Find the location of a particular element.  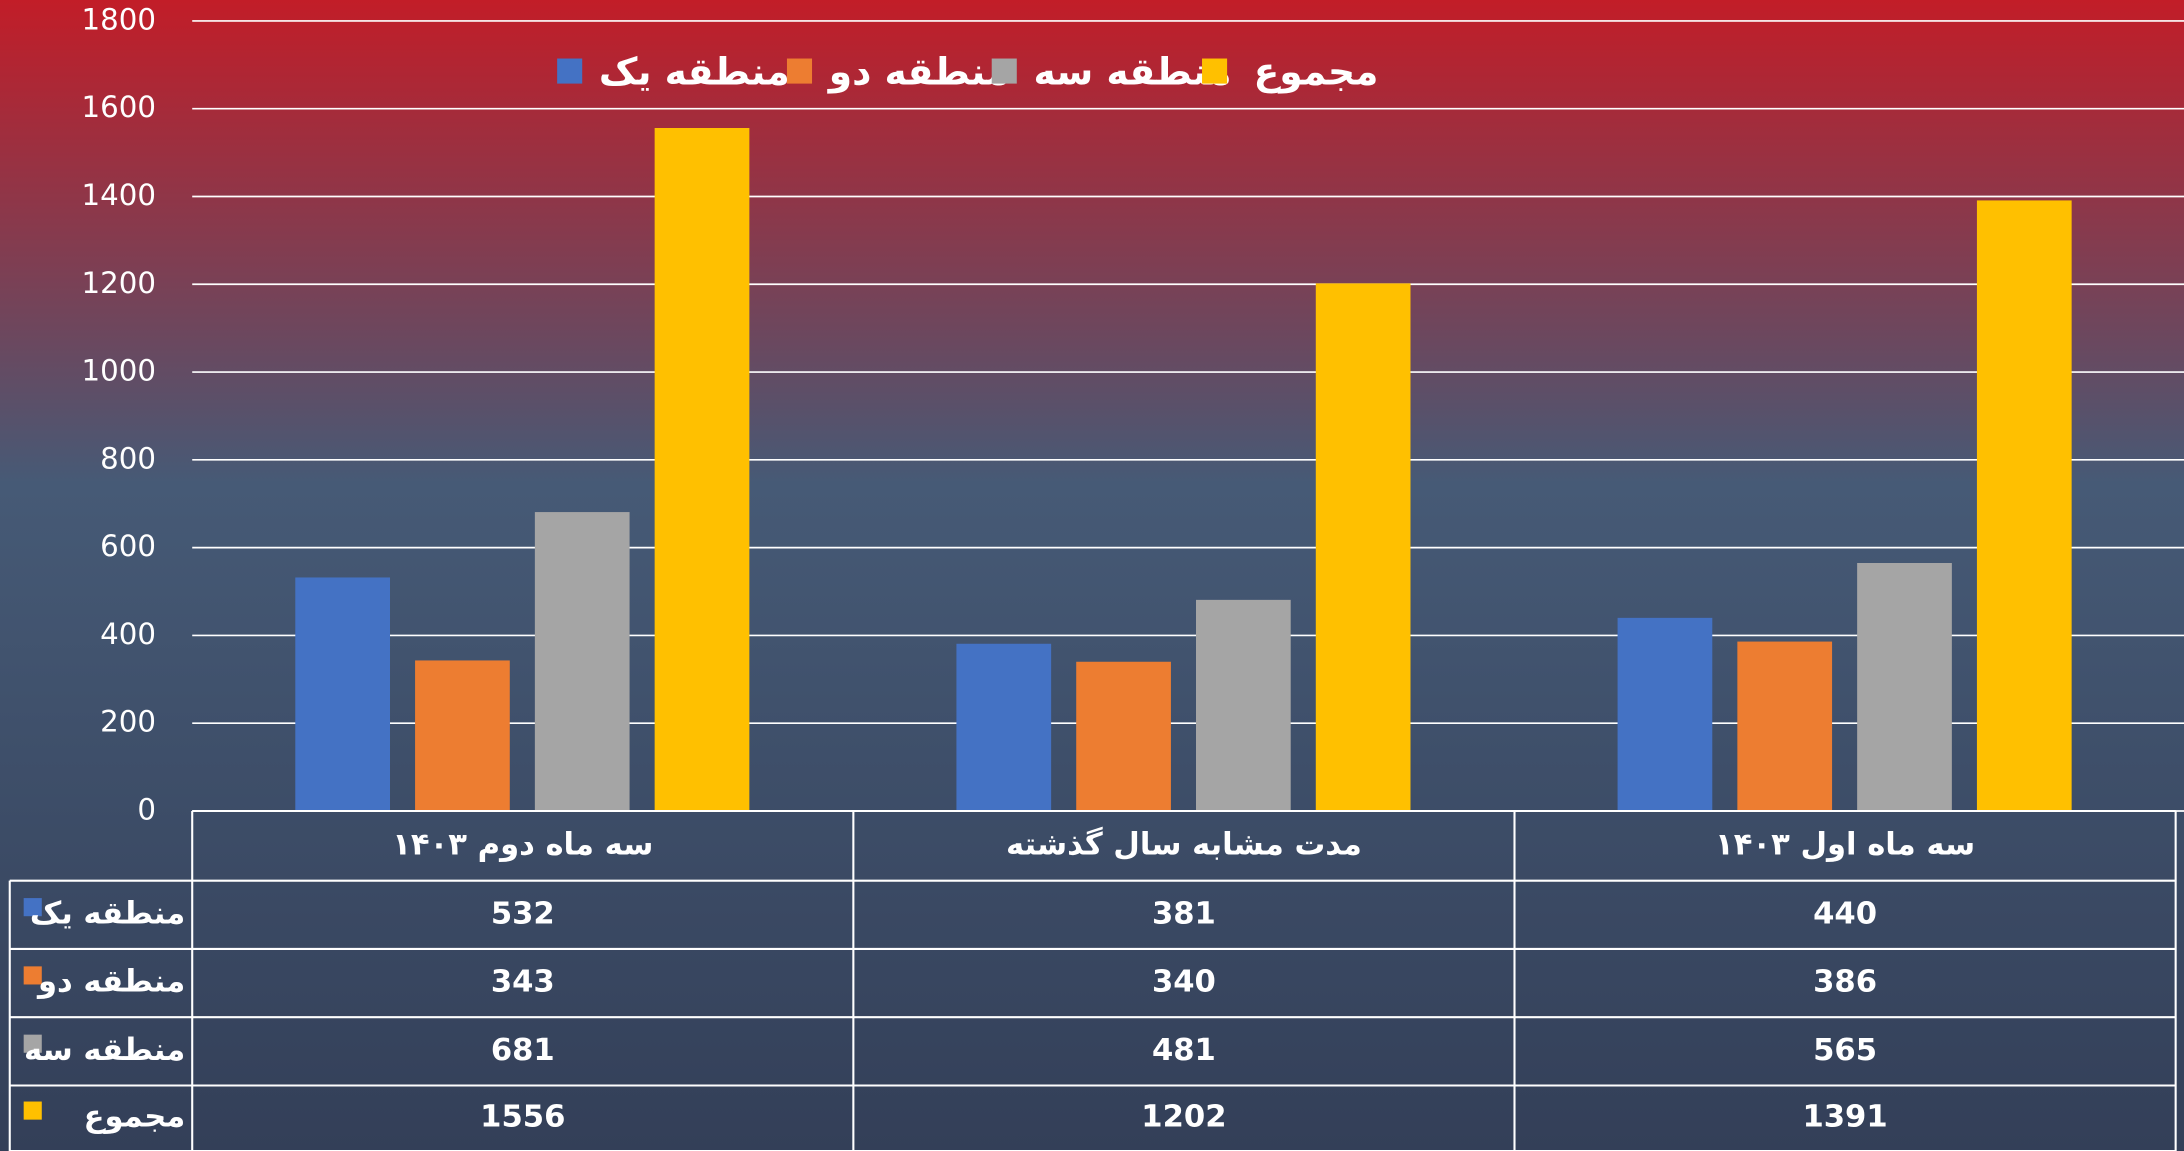

legend-label: منطقه یک is located at coordinates (694, 71).